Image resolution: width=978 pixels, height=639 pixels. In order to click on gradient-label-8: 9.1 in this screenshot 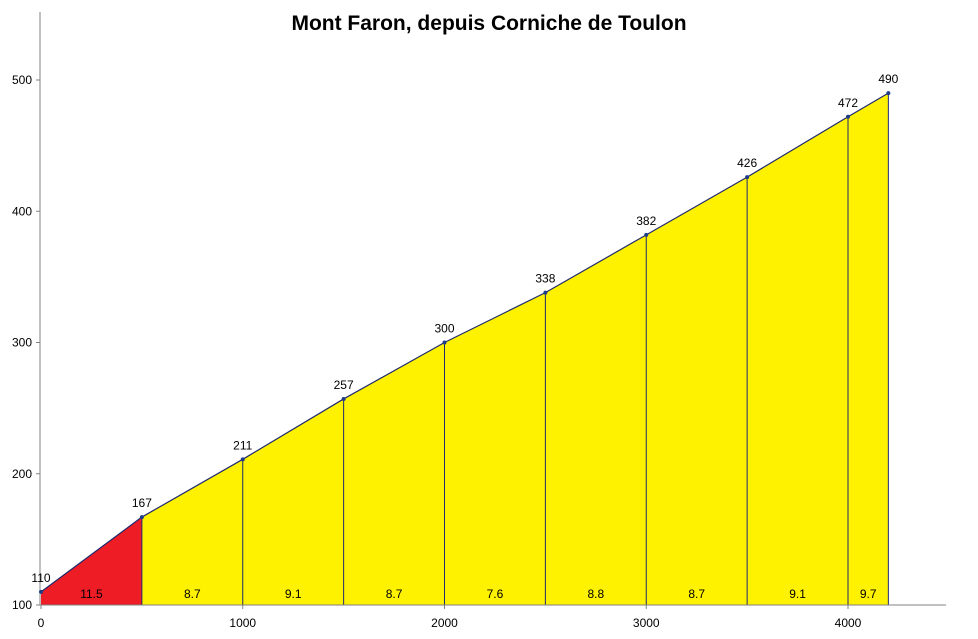, I will do `click(797, 594)`.